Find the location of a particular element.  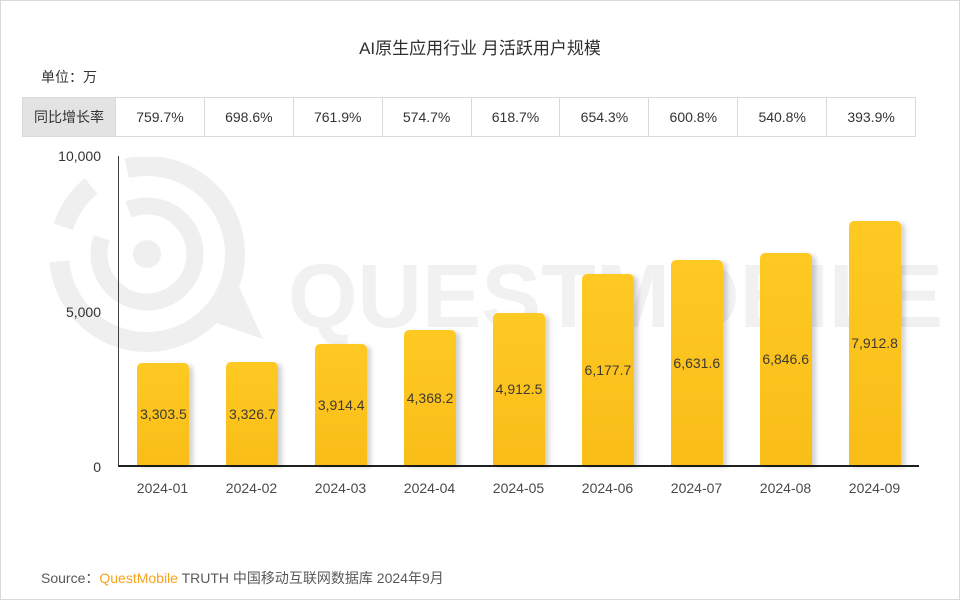

bar-2024-04: 4,368.2 is located at coordinates (430, 397).